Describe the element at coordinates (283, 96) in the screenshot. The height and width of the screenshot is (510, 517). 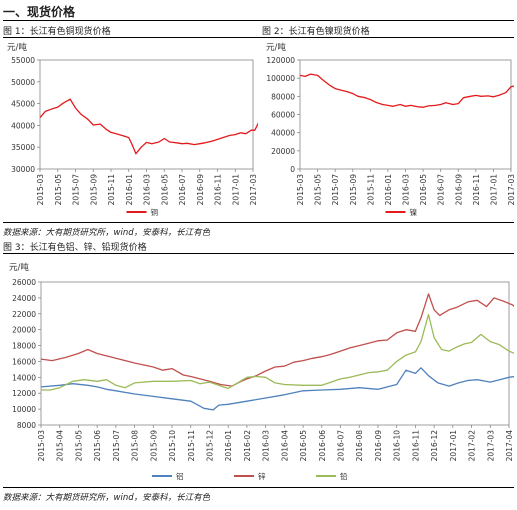
I see `y-tick-label: 80000` at that location.